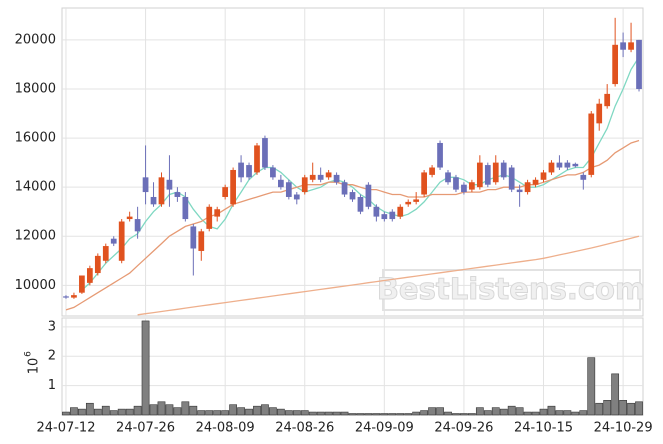  What do you see at coordinates (511, 290) in the screenshot?
I see `watermark-box` at bounding box center [511, 290].